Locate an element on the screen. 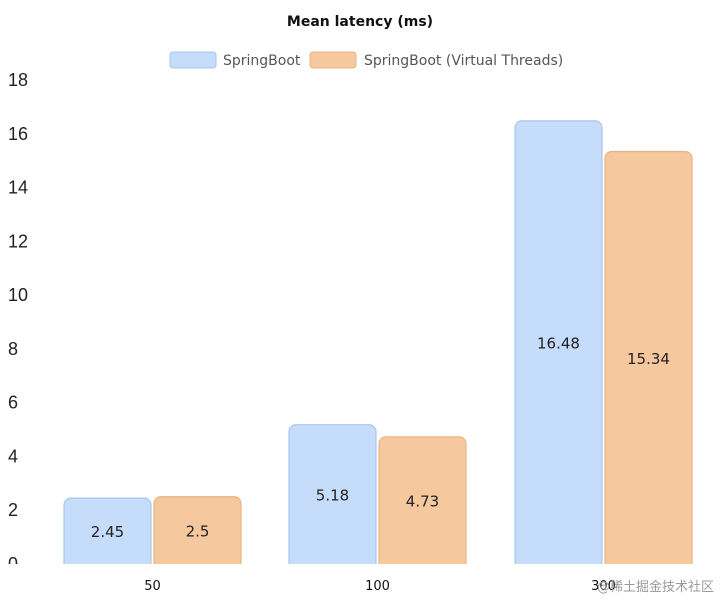 The width and height of the screenshot is (720, 600). x-tick-label: 300 is located at coordinates (603, 586).